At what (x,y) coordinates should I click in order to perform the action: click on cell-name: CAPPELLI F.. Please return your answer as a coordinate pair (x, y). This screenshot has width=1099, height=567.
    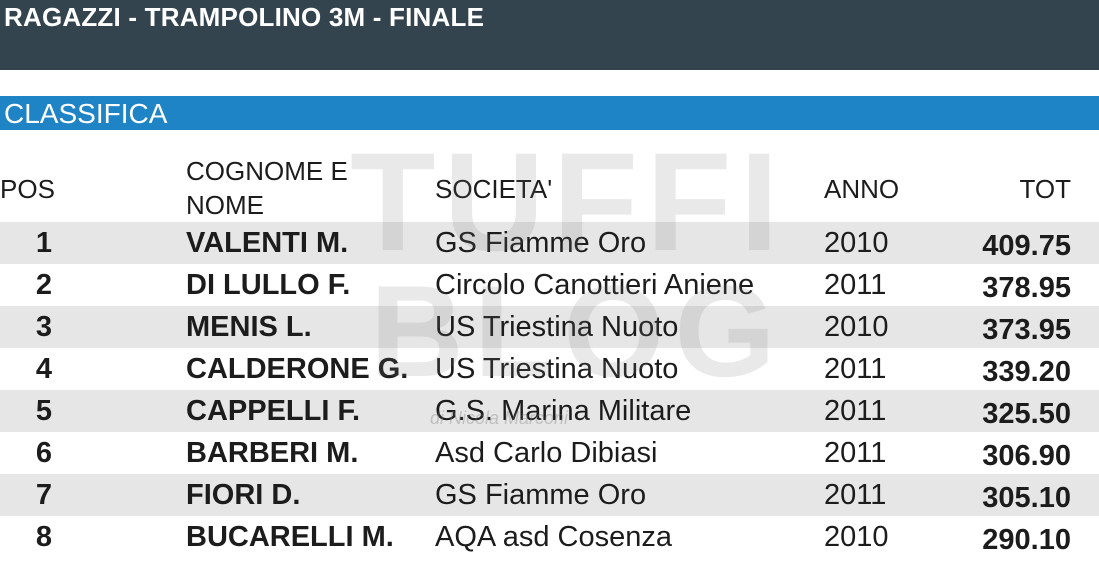
    Looking at the image, I should click on (273, 411).